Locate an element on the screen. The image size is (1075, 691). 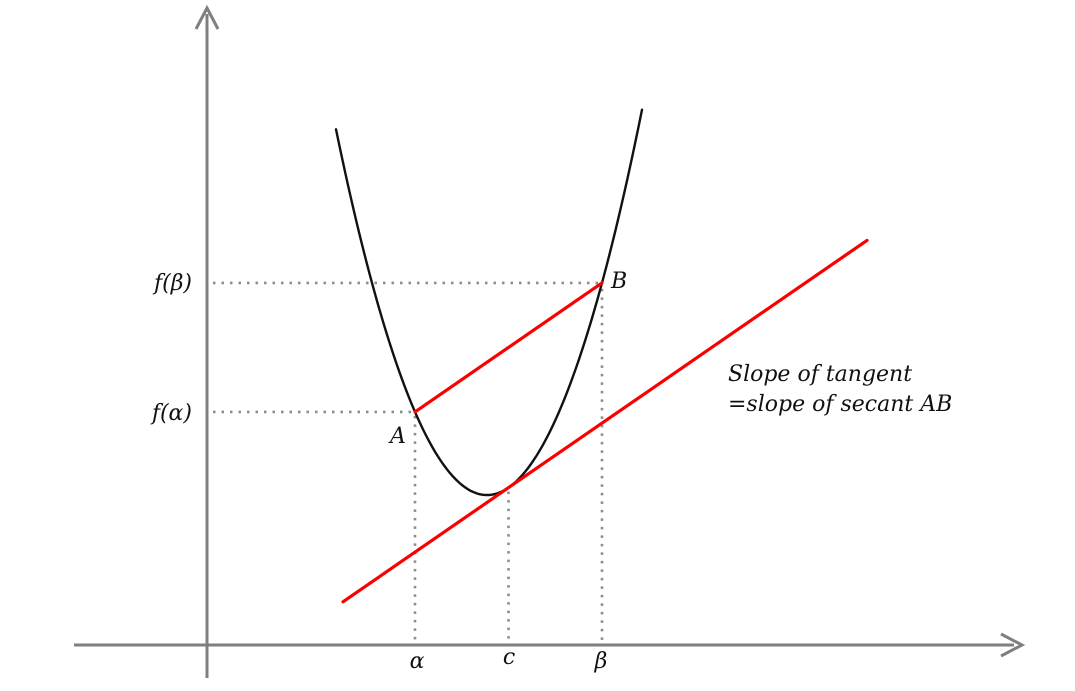
label-c: c is located at coordinates (509, 657).